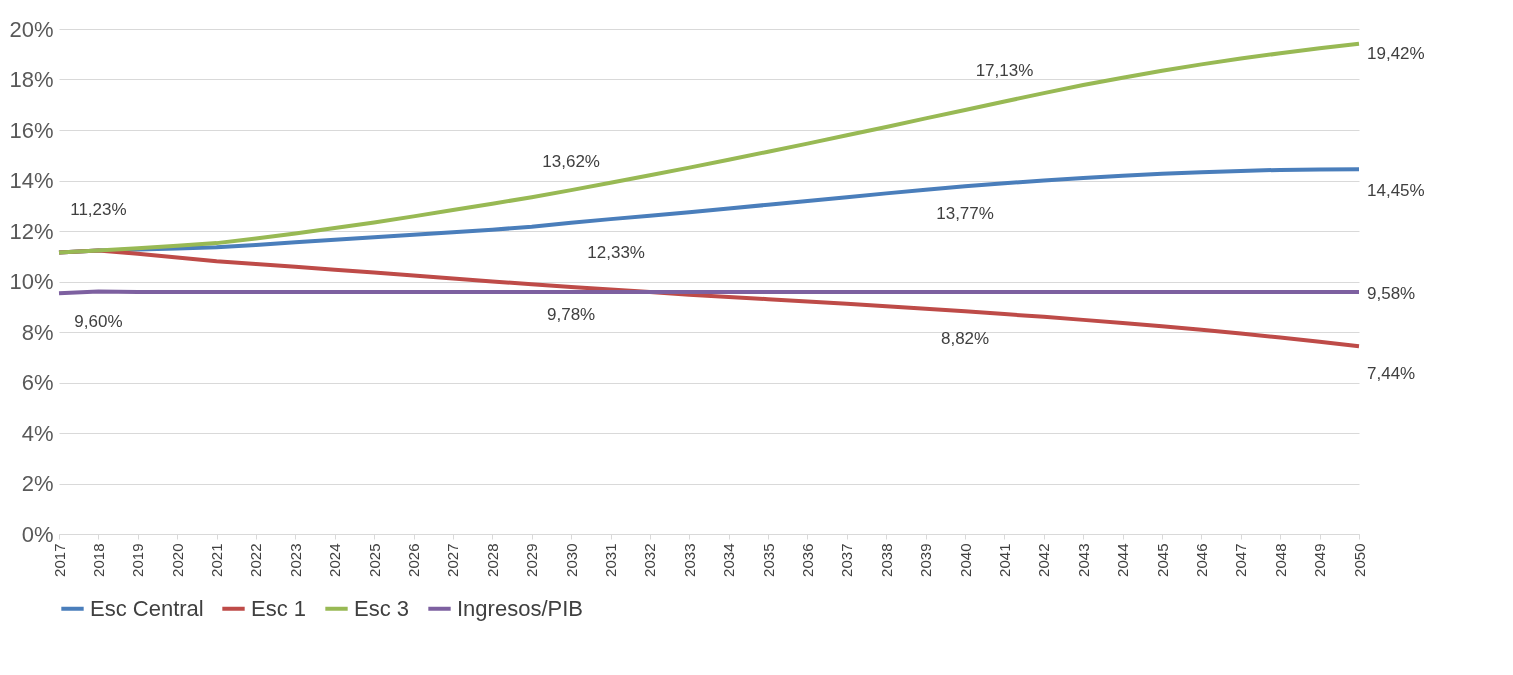 The width and height of the screenshot is (1513, 675). What do you see at coordinates (414, 560) in the screenshot?
I see `x-tick-label: 2026` at bounding box center [414, 560].